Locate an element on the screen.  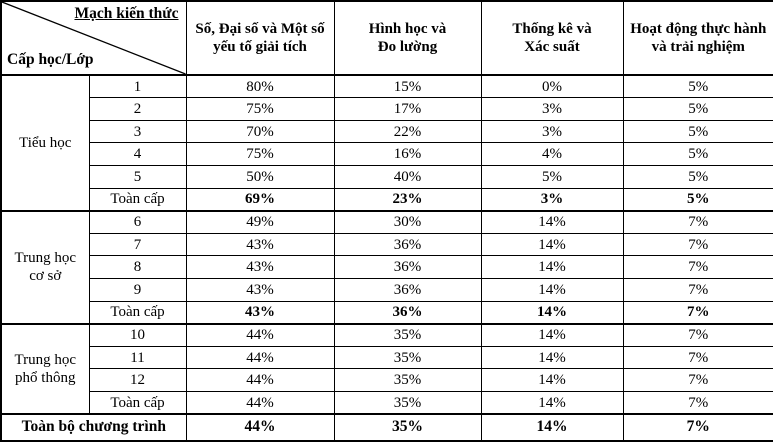
section-total-row: Toàn cấp 44% 35% 14% 7% is located at coordinates (387, 403).